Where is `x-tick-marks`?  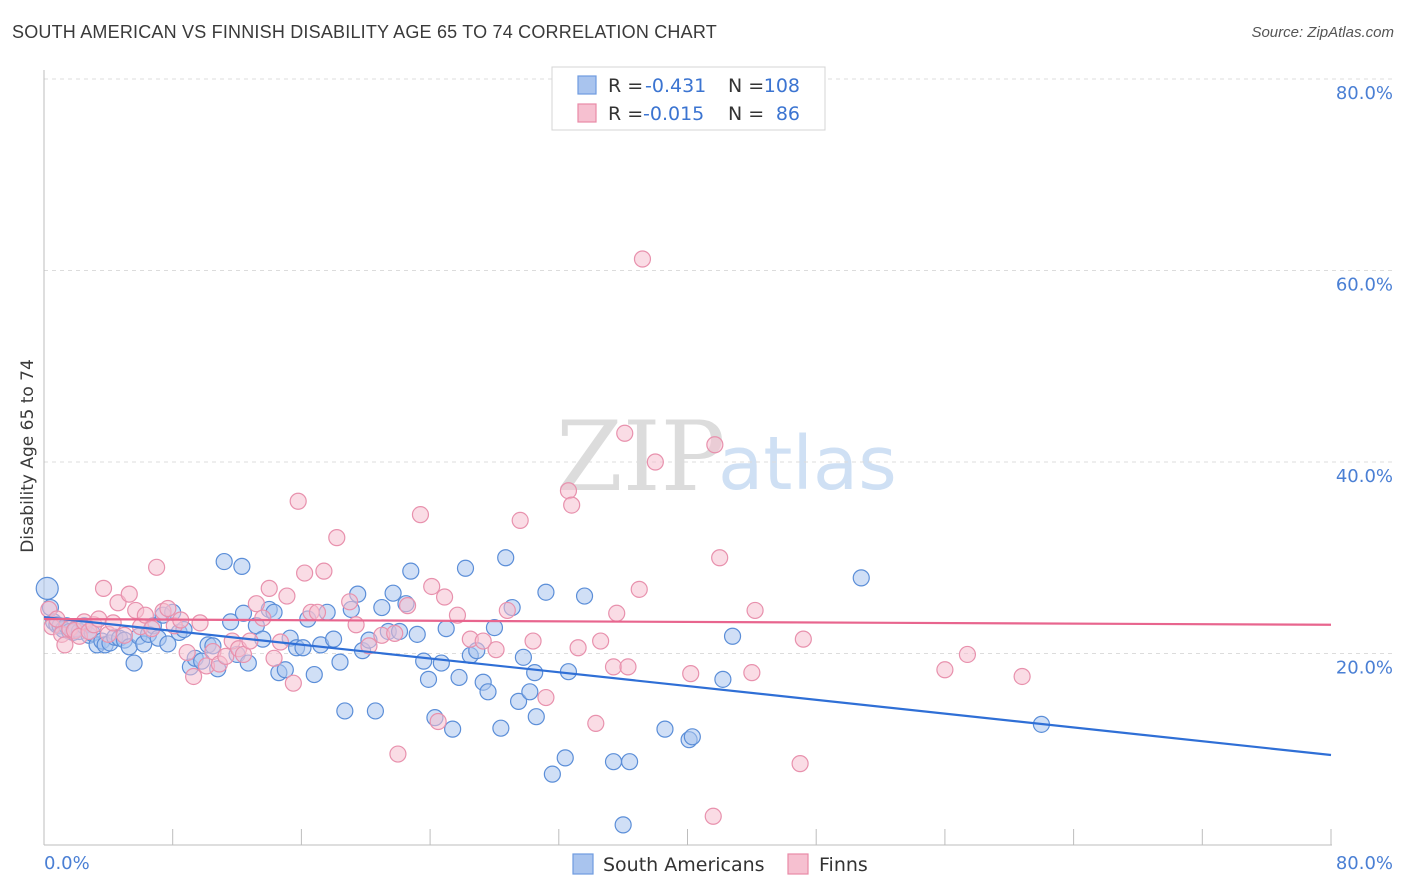 x-tick-marks is located at coordinates (752, 837).